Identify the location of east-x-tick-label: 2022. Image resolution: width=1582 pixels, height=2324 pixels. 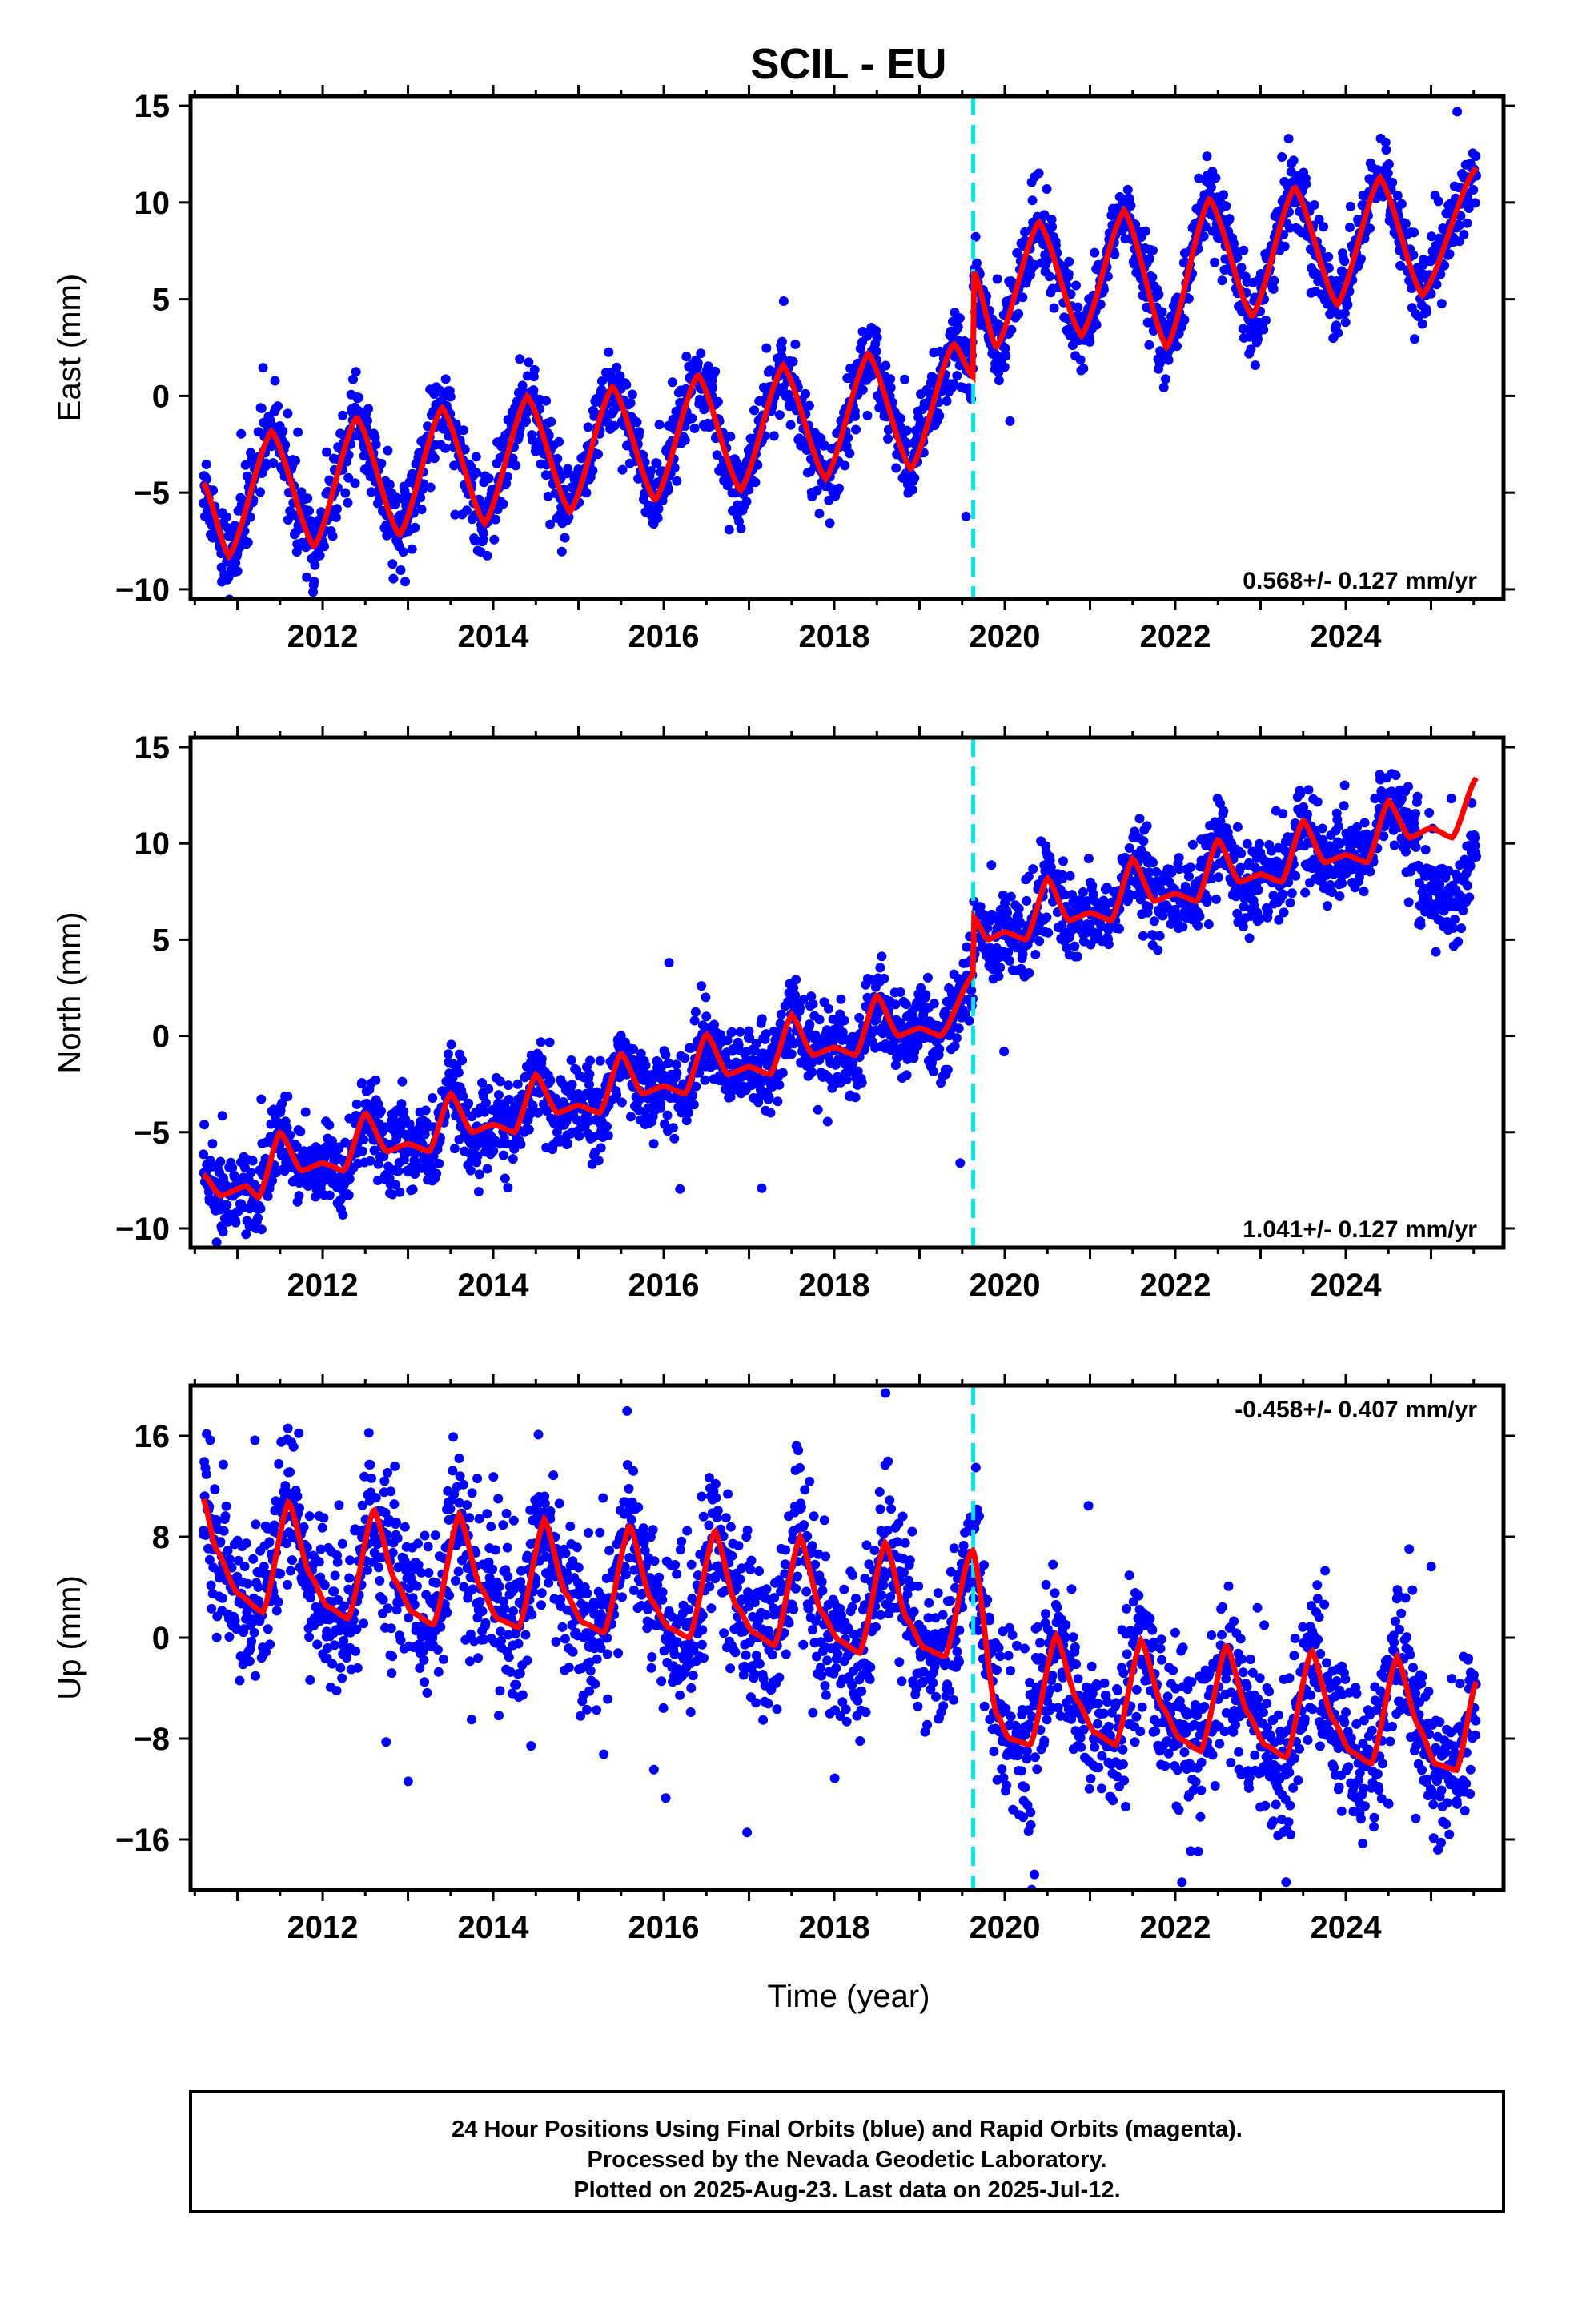
(1175, 636).